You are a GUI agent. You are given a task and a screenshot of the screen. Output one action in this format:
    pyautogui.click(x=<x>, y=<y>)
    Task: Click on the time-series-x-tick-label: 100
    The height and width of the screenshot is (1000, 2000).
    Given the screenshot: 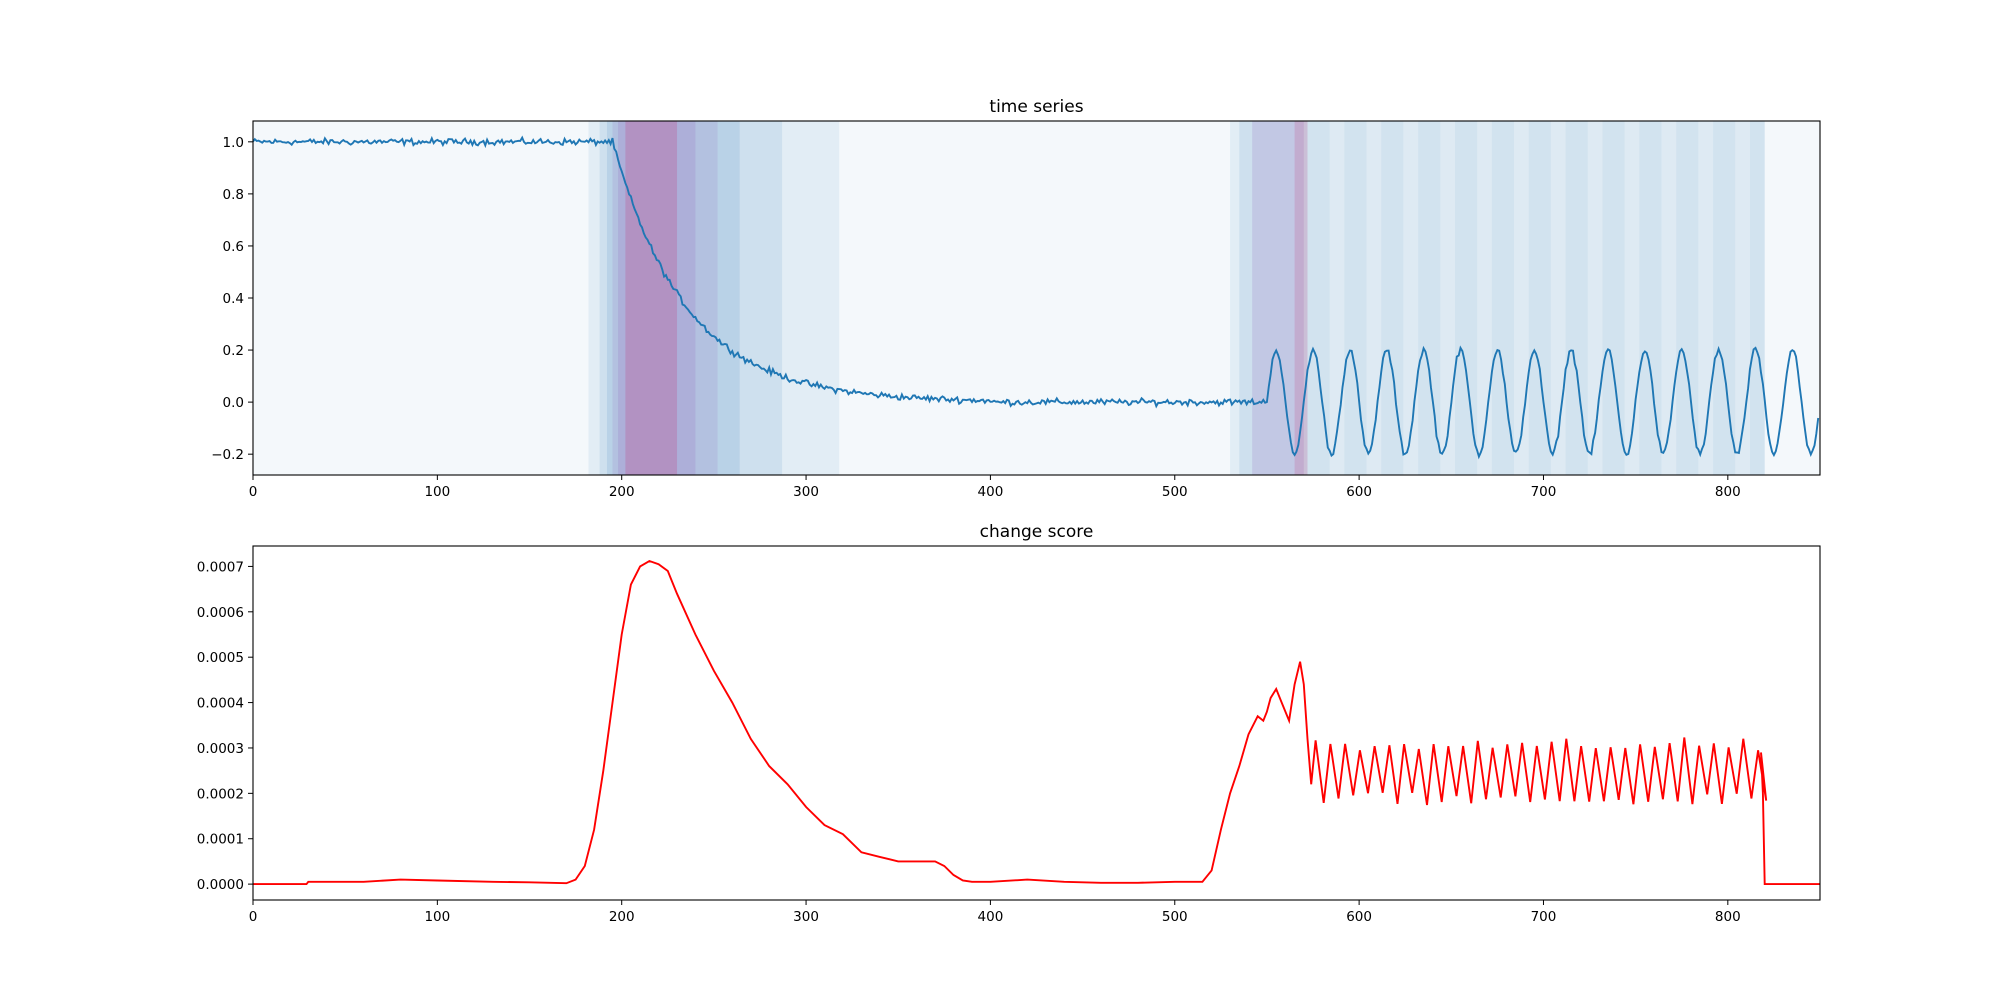 What is the action you would take?
    pyautogui.click(x=437, y=492)
    